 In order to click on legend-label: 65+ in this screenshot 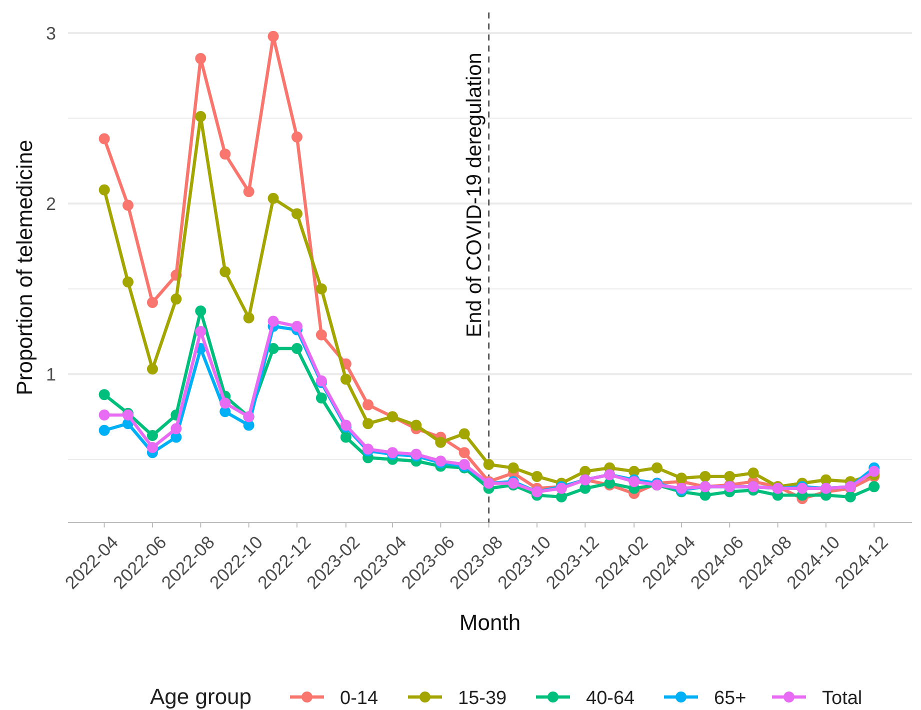, I will do `click(730, 698)`.